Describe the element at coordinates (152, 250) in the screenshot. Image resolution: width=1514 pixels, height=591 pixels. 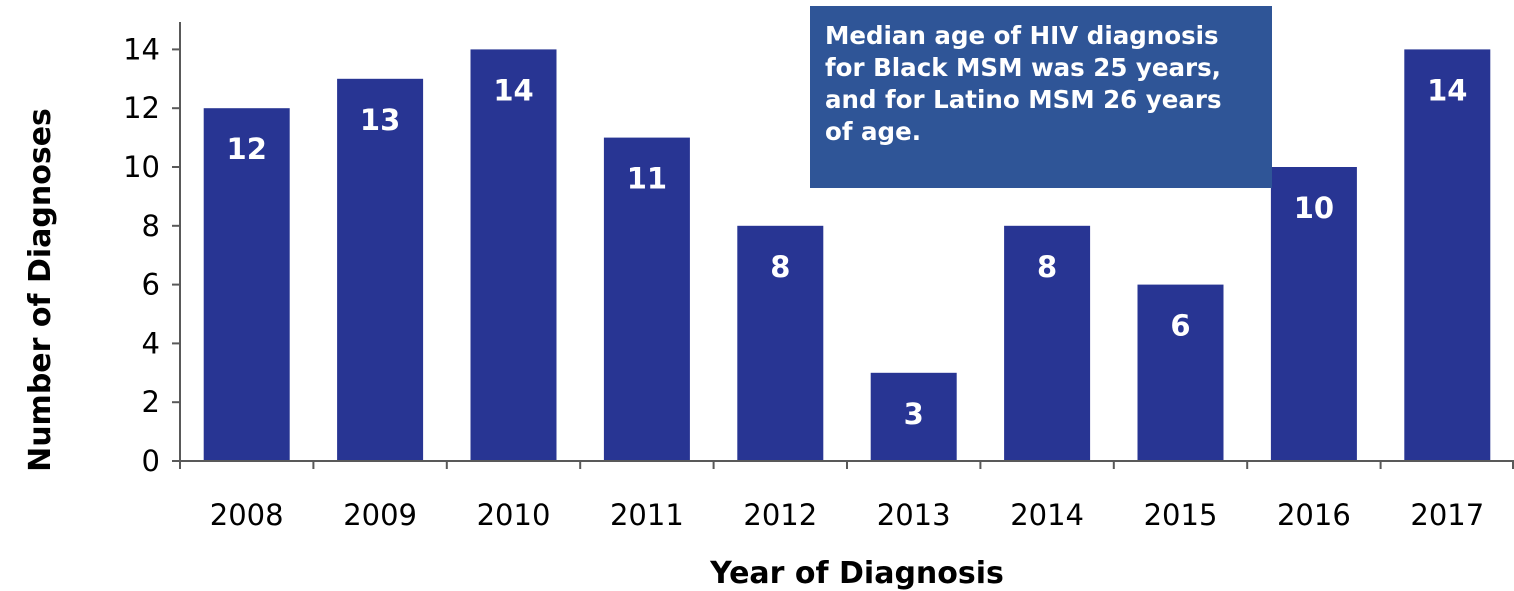
I see `y-axis: 0 2 4 6 8 10 12 14` at that location.